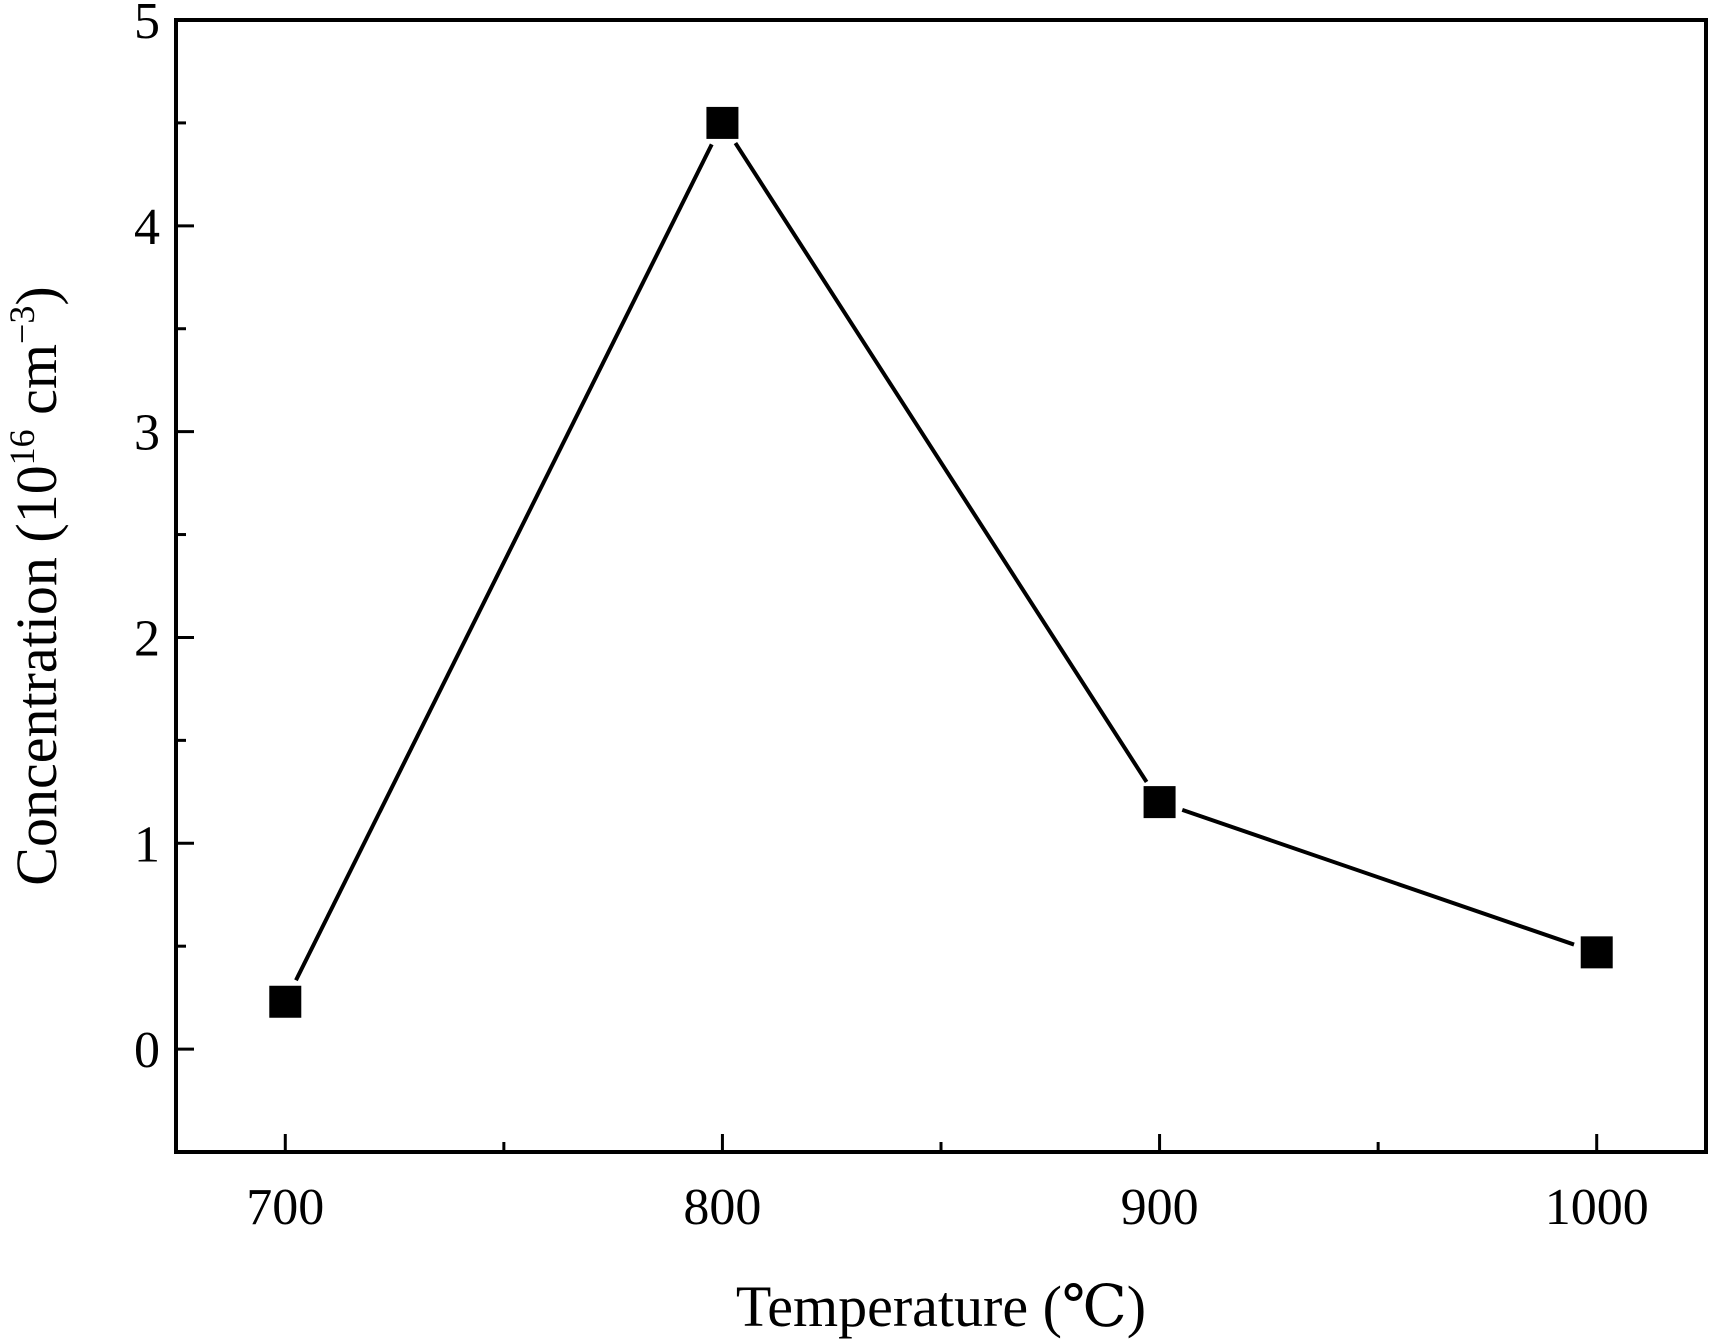 This screenshot has height=1341, width=1711. Describe the element at coordinates (722, 1207) in the screenshot. I see `x-tick-label: 800` at that location.